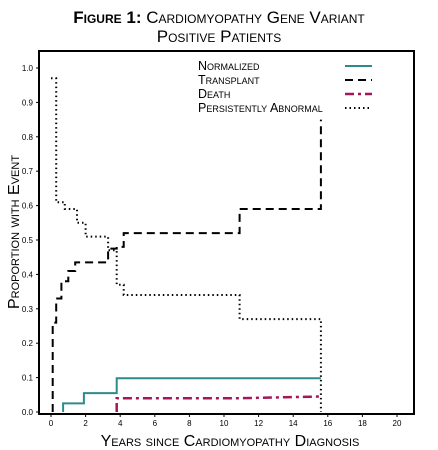  What do you see at coordinates (107, 17) in the screenshot?
I see `figure-label: Figure 1:` at bounding box center [107, 17].